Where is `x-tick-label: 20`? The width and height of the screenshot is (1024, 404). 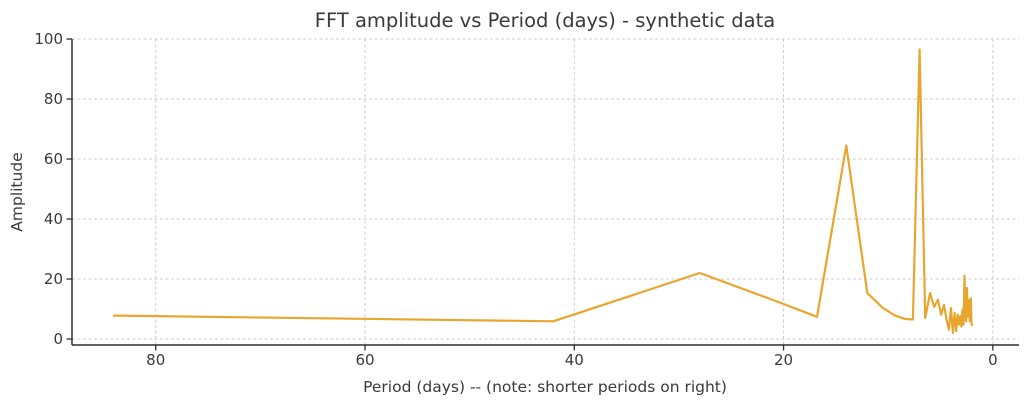 x-tick-label: 20 is located at coordinates (783, 360).